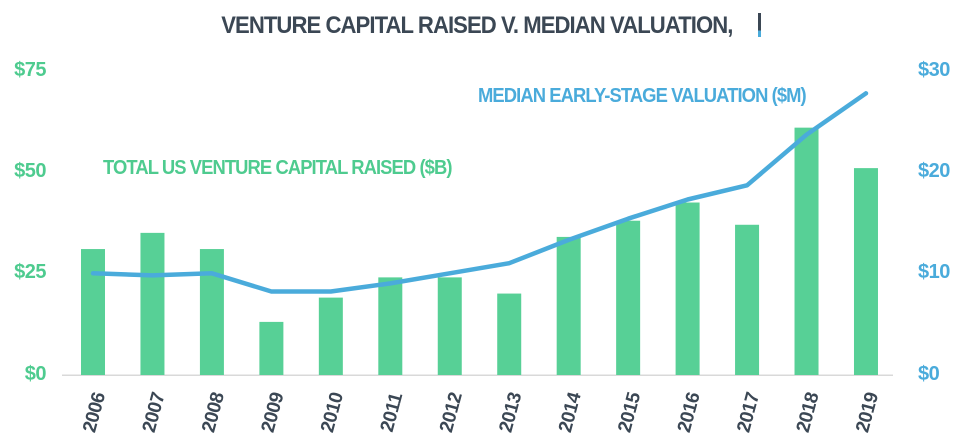 This screenshot has width=960, height=439. What do you see at coordinates (213, 412) in the screenshot?
I see `x-axis-label-2008: 2008` at bounding box center [213, 412].